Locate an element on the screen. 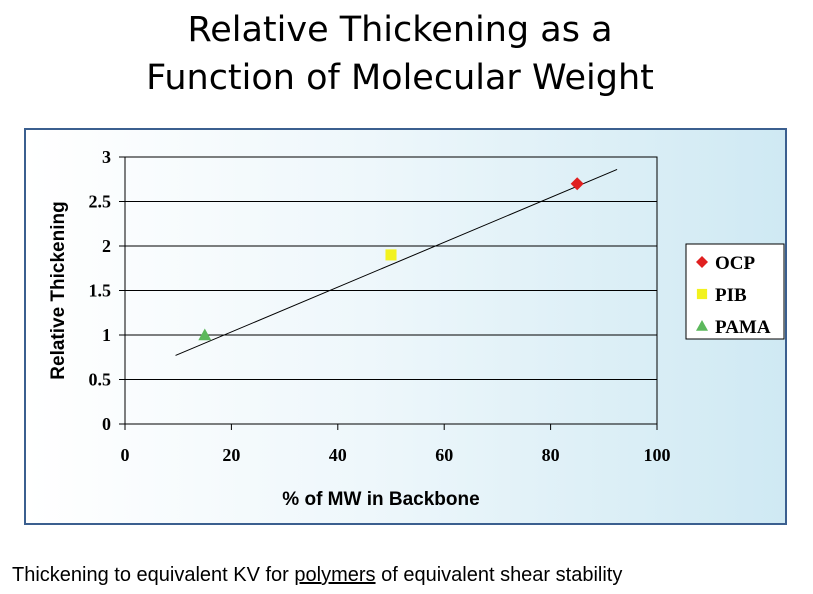 The height and width of the screenshot is (594, 813). y-tick-label: 1 is located at coordinates (106, 335).